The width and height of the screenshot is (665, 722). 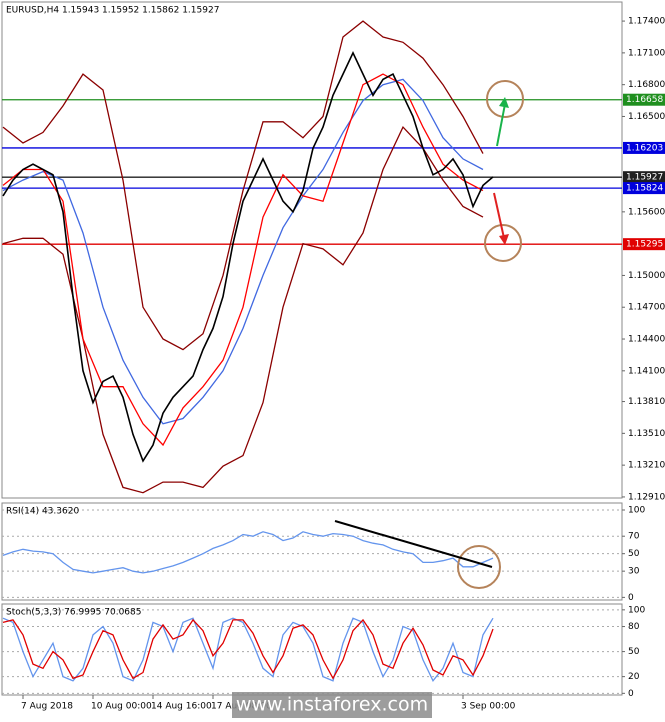 What do you see at coordinates (646, 53) in the screenshot?
I see `y-tick-label: 1.17100` at bounding box center [646, 53].